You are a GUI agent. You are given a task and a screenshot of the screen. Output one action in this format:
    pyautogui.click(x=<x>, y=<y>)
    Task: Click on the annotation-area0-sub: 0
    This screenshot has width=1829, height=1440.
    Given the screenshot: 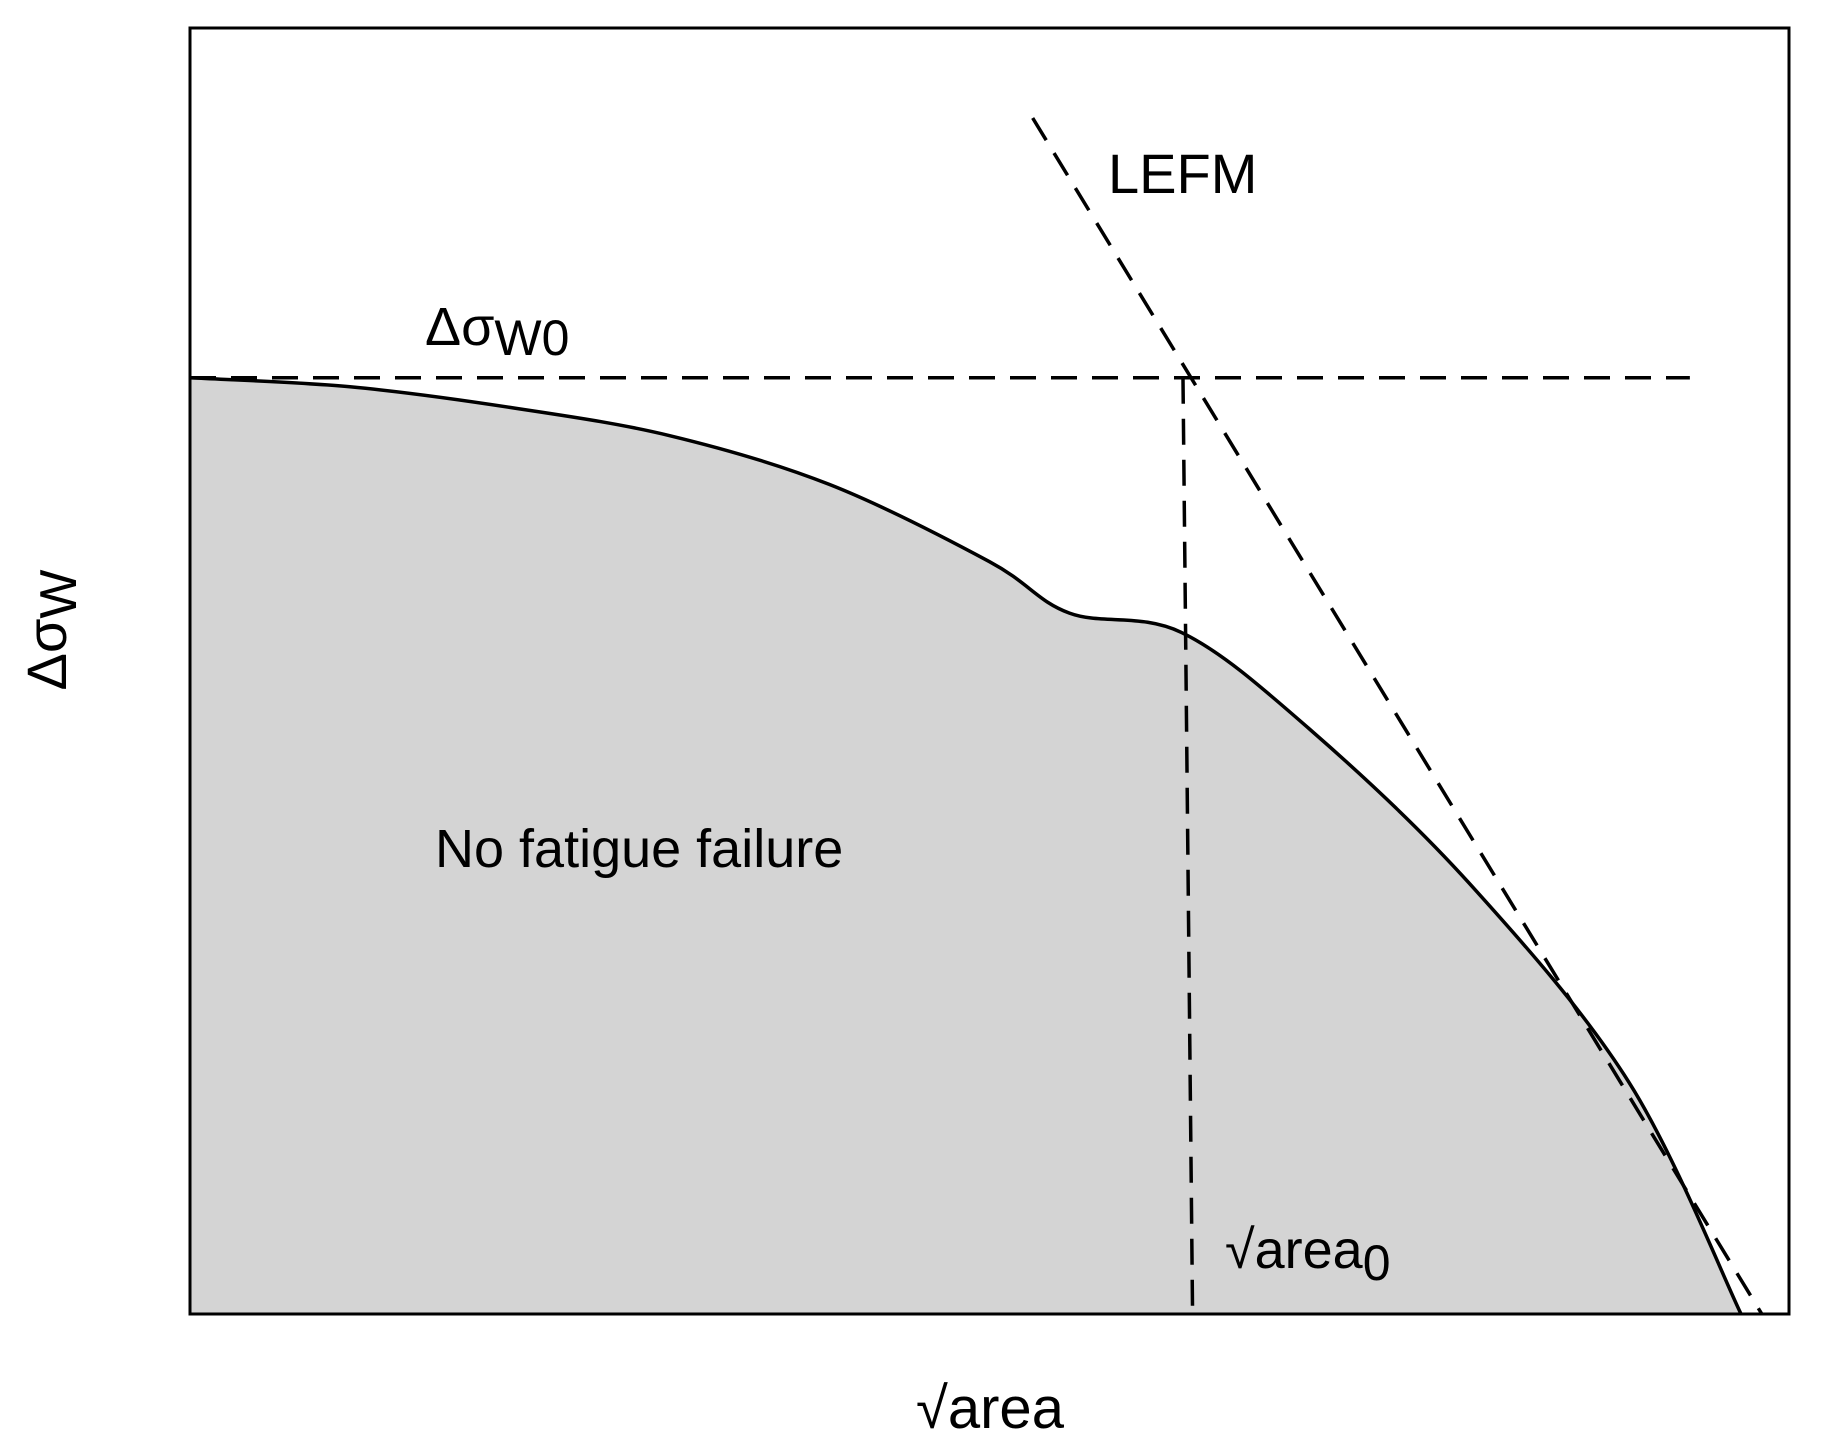 What is the action you would take?
    pyautogui.click(x=1377, y=1263)
    